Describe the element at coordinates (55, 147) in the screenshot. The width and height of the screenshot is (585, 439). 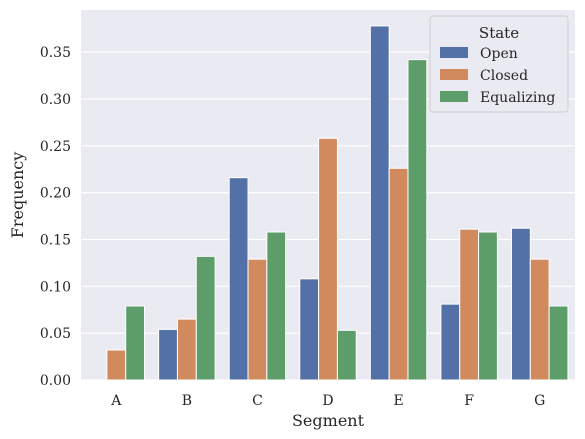
I see `y-tick-label: 0.25` at that location.